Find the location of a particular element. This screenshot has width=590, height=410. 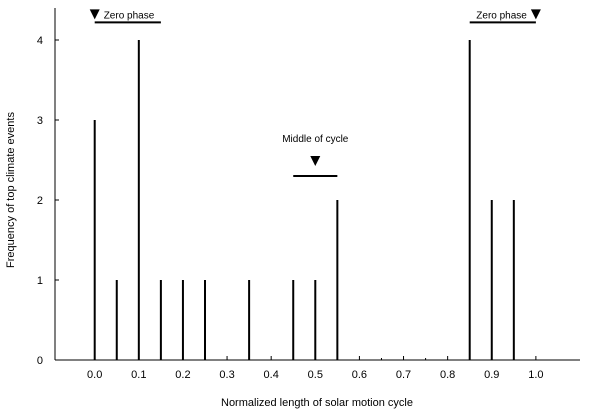

x-axis-label: Normalized length of solar motion cycle is located at coordinates (317, 403).